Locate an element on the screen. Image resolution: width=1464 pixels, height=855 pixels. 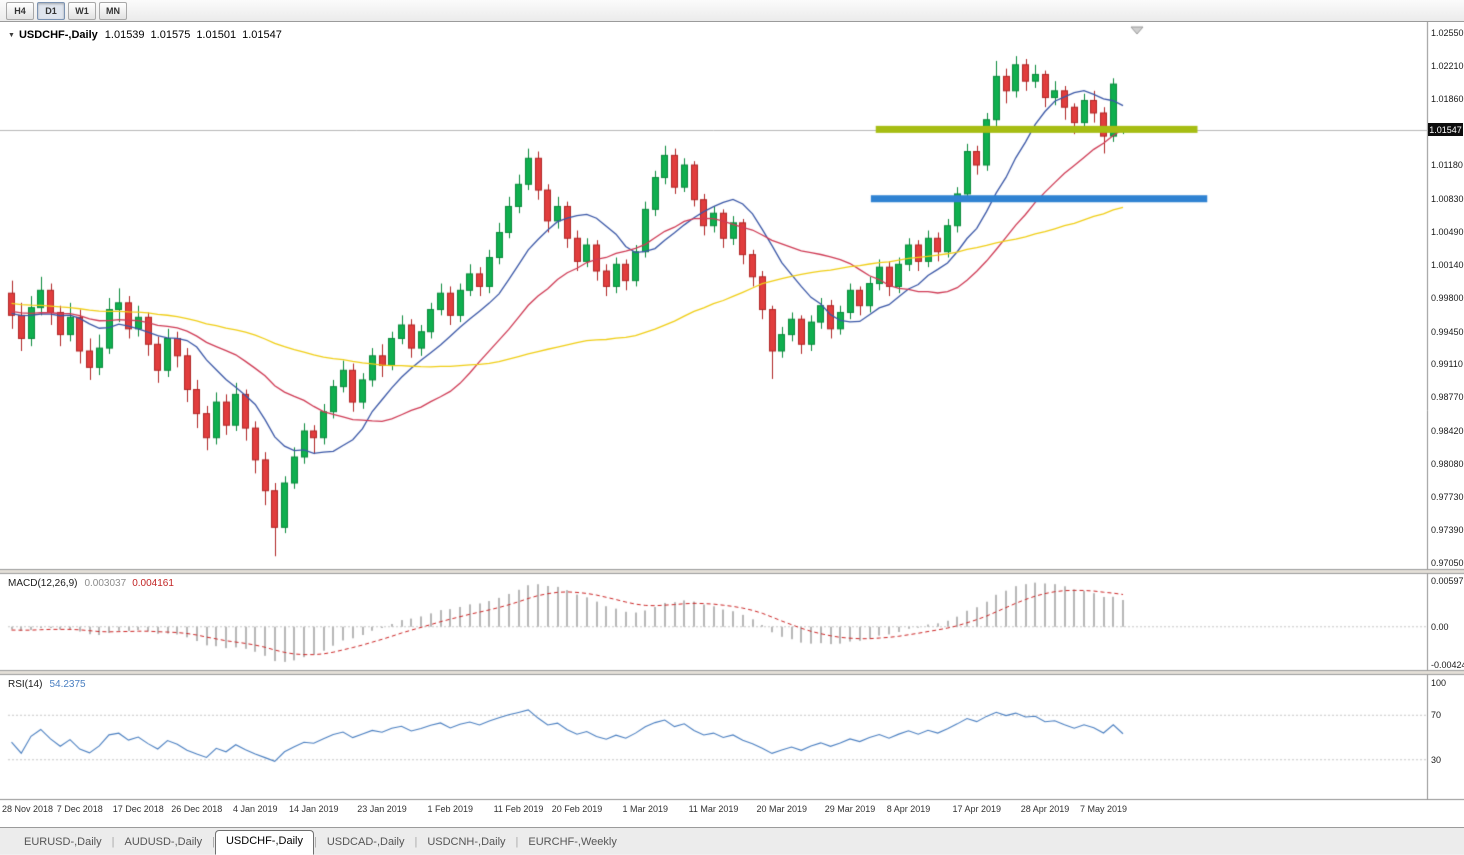
price-axis-label: 1.02210 is located at coordinates (1447, 65).